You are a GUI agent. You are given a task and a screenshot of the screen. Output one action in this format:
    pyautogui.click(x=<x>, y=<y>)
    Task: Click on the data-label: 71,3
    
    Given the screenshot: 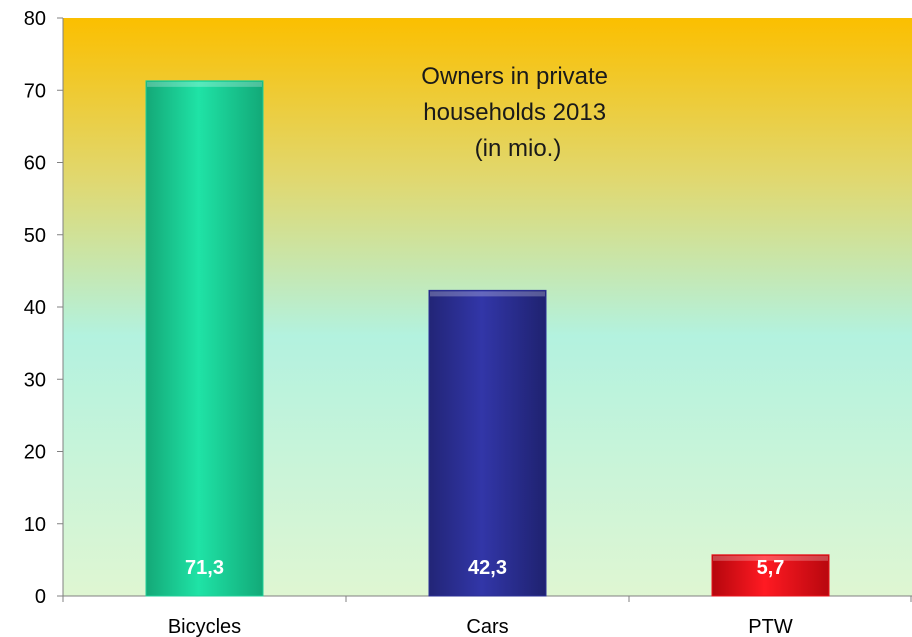 What is the action you would take?
    pyautogui.click(x=204, y=568)
    